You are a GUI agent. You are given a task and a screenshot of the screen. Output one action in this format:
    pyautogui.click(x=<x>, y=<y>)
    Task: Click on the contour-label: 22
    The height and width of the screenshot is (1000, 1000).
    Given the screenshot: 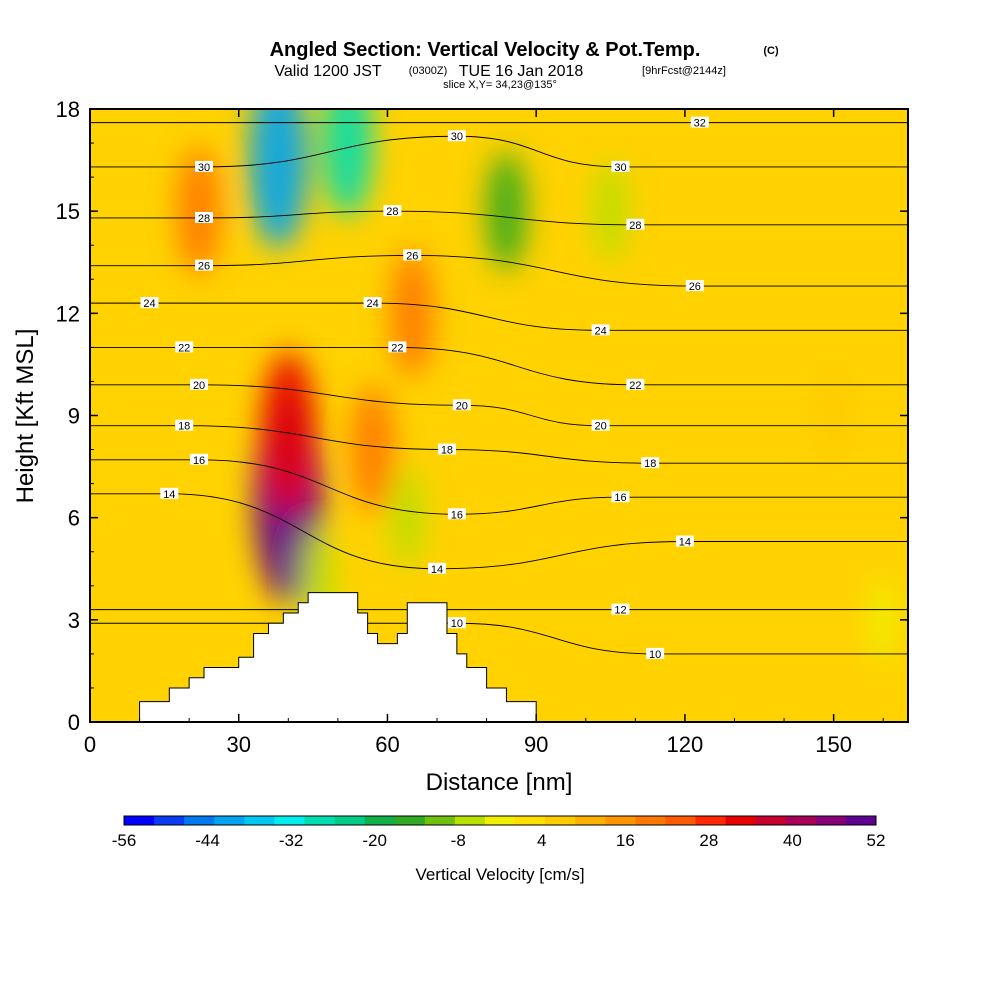 What is the action you would take?
    pyautogui.click(x=635, y=385)
    